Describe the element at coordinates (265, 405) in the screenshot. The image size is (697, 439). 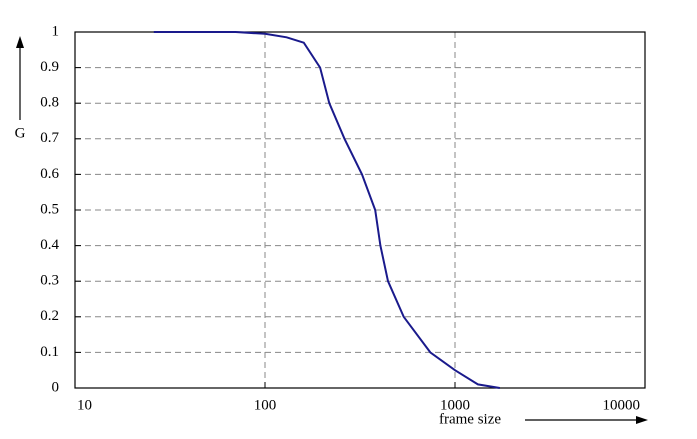
I see `x-tick-label: 100` at that location.